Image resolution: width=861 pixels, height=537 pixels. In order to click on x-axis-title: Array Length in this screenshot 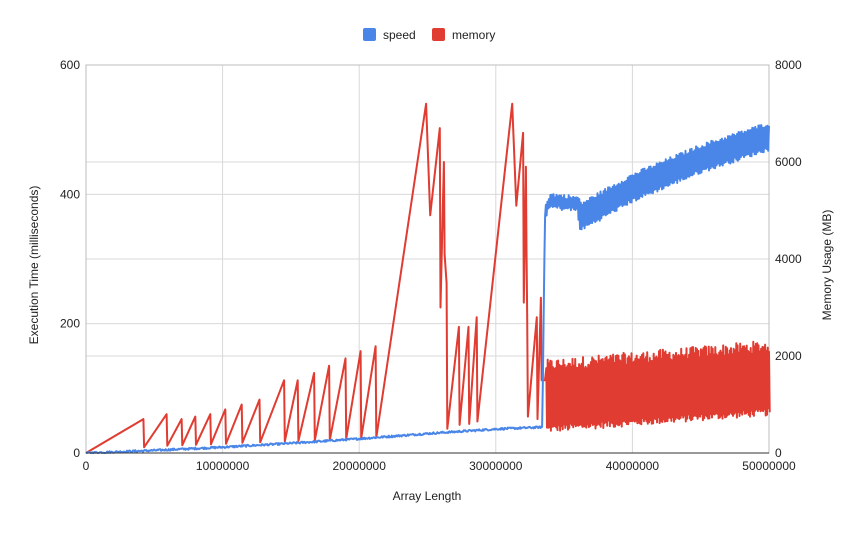, I will do `click(427, 496)`.